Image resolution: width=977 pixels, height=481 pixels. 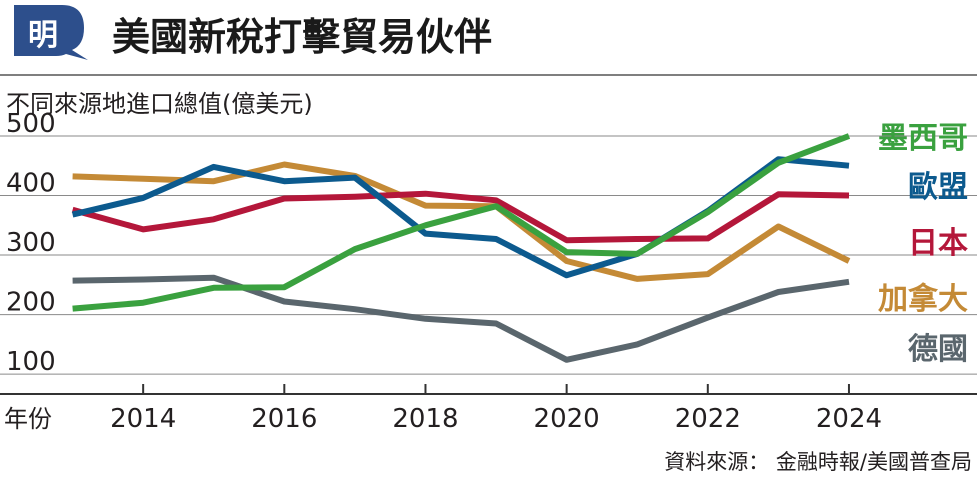 What do you see at coordinates (143, 419) in the screenshot?
I see `x-tick-label: 2014` at bounding box center [143, 419].